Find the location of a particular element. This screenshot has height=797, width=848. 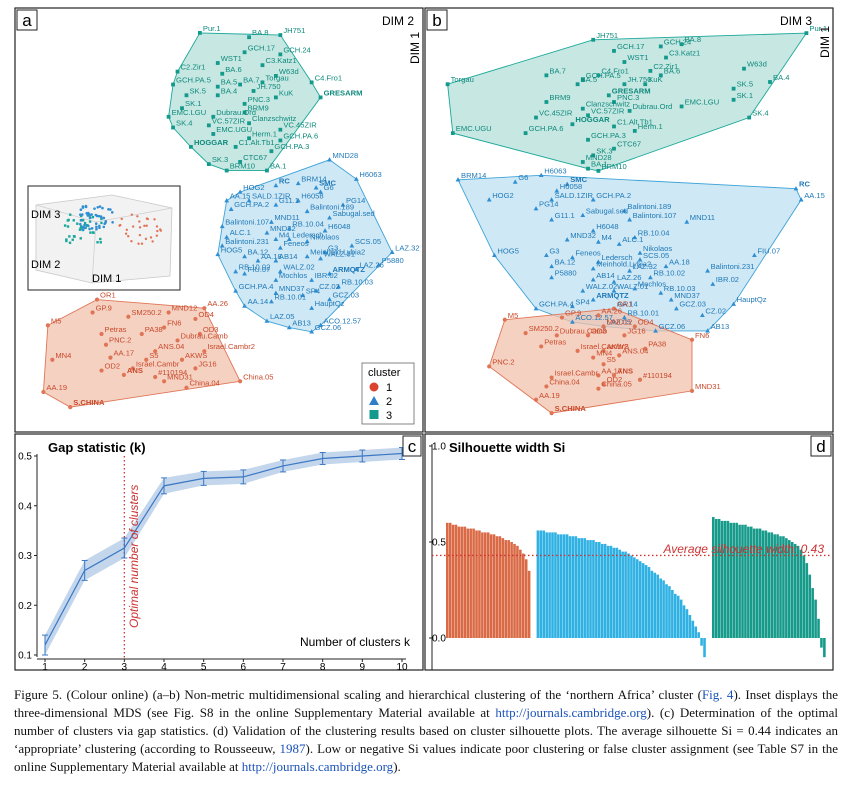

point-label: RB.10.03 is located at coordinates (357, 282).